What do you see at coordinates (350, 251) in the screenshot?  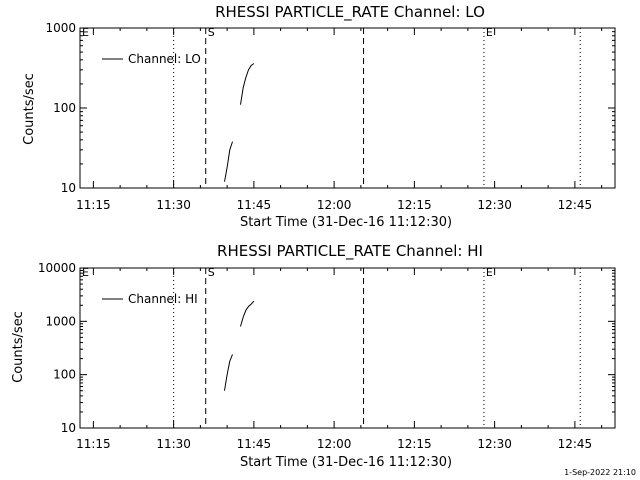 I see `chart-title: RHESSI PARTICLE_RATE Channel: HI` at bounding box center [350, 251].